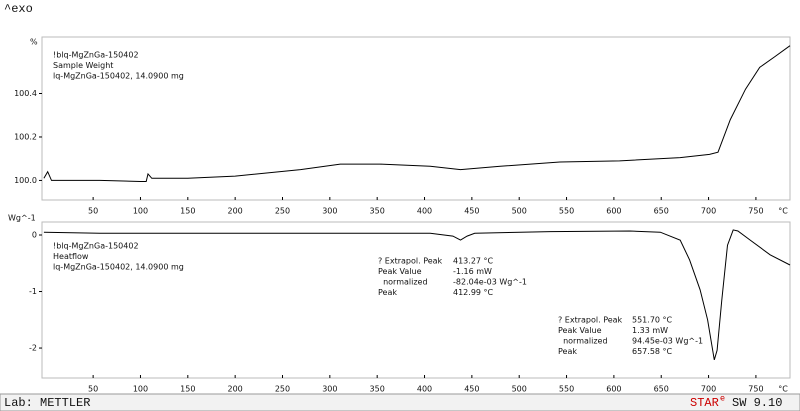  I want to click on peak-value: 1.33 mW, so click(650, 330).